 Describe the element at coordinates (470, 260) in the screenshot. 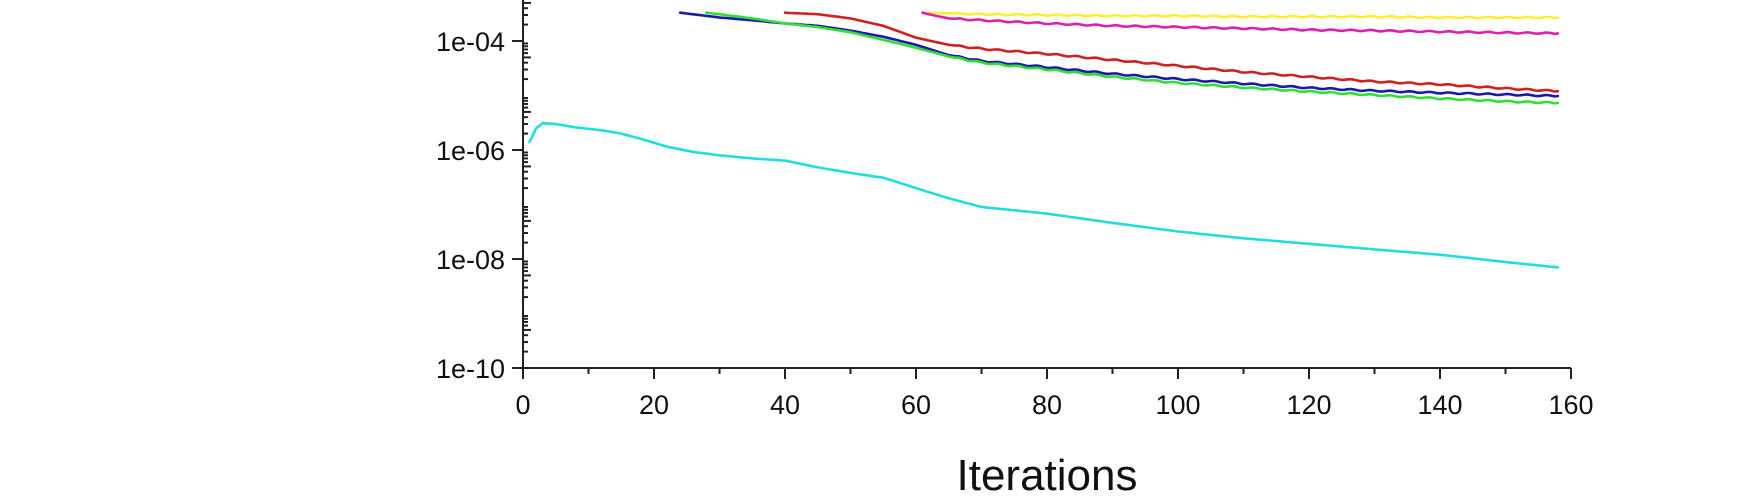

I see `y-tick-label: 1e-08` at that location.